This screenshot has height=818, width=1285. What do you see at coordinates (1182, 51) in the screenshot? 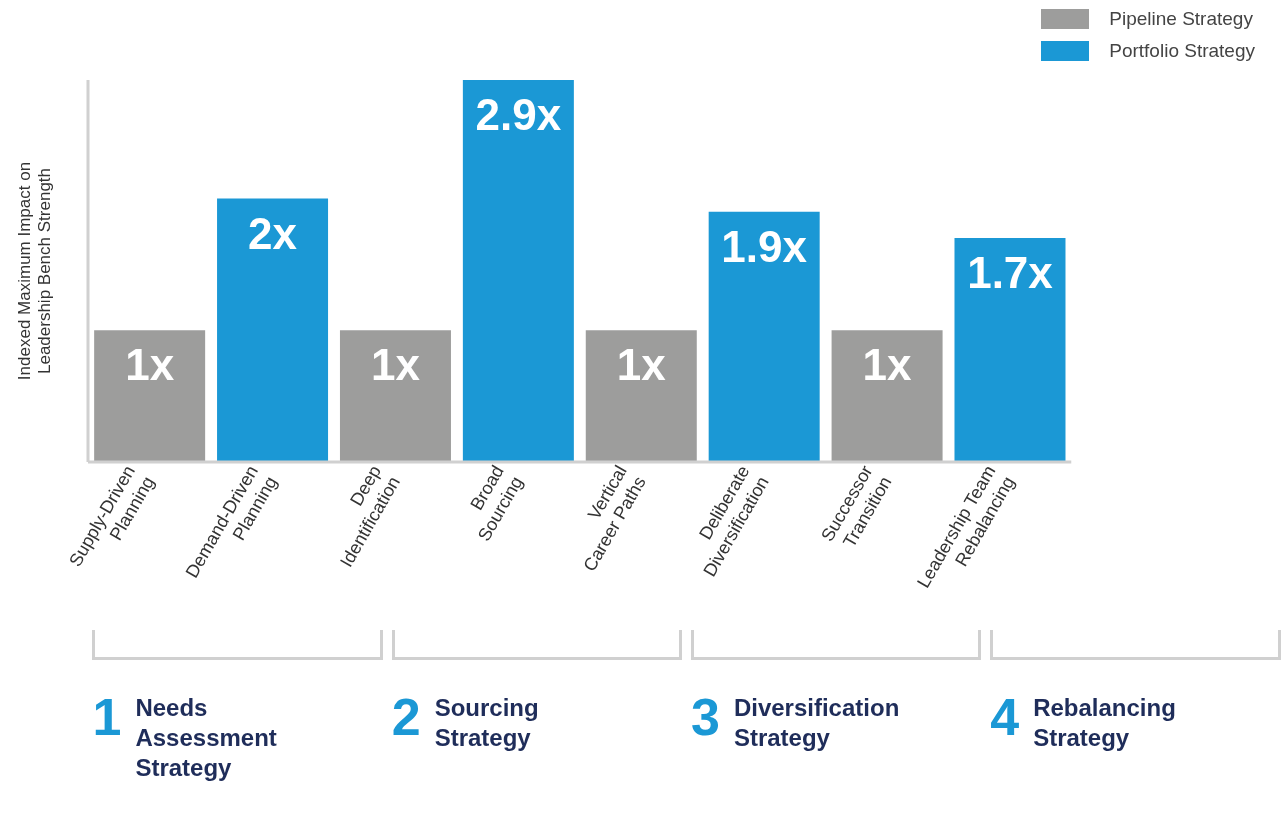
I see `legend-label: Portfolio Strategy` at bounding box center [1182, 51].